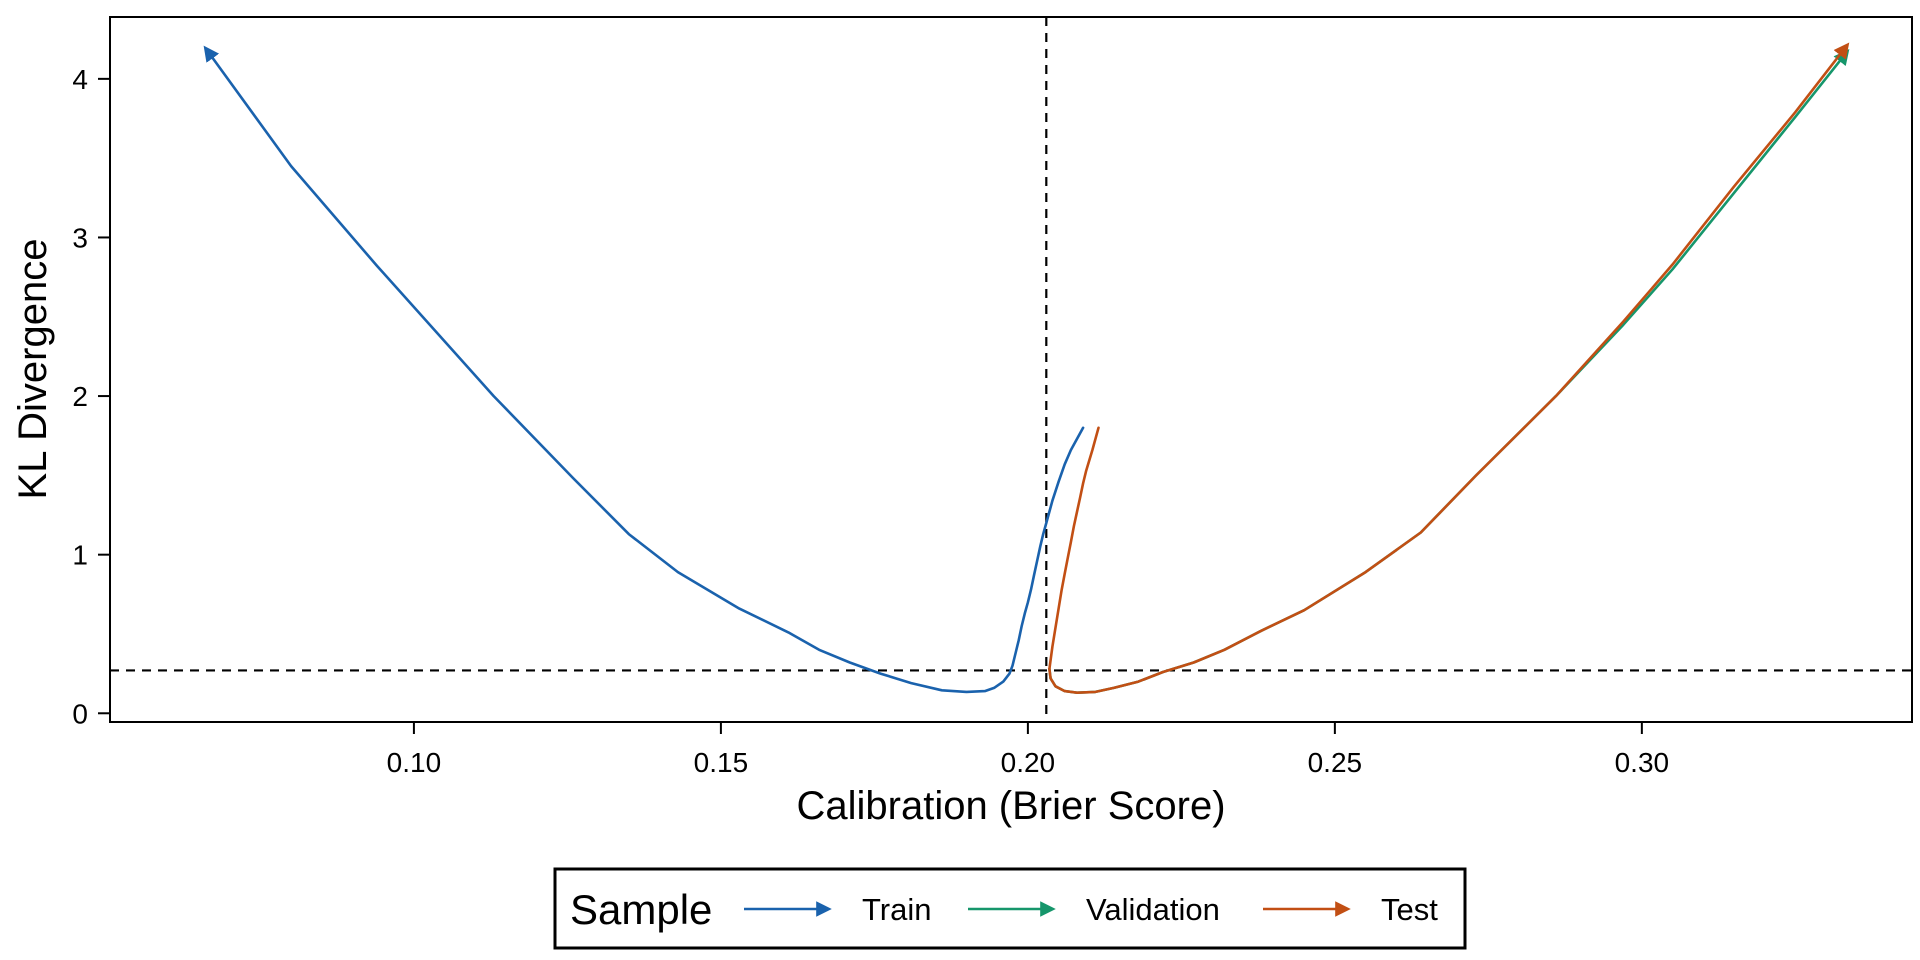 The image size is (1920, 960). What do you see at coordinates (80, 237) in the screenshot?
I see `y-tick-label: 3` at bounding box center [80, 237].